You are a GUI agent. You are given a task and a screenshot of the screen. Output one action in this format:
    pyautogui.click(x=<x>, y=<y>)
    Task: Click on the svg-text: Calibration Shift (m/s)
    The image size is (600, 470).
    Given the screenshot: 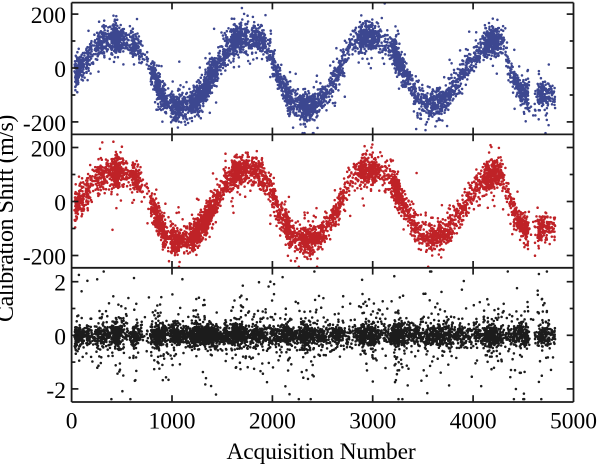 What is the action you would take?
    pyautogui.click(x=9, y=218)
    